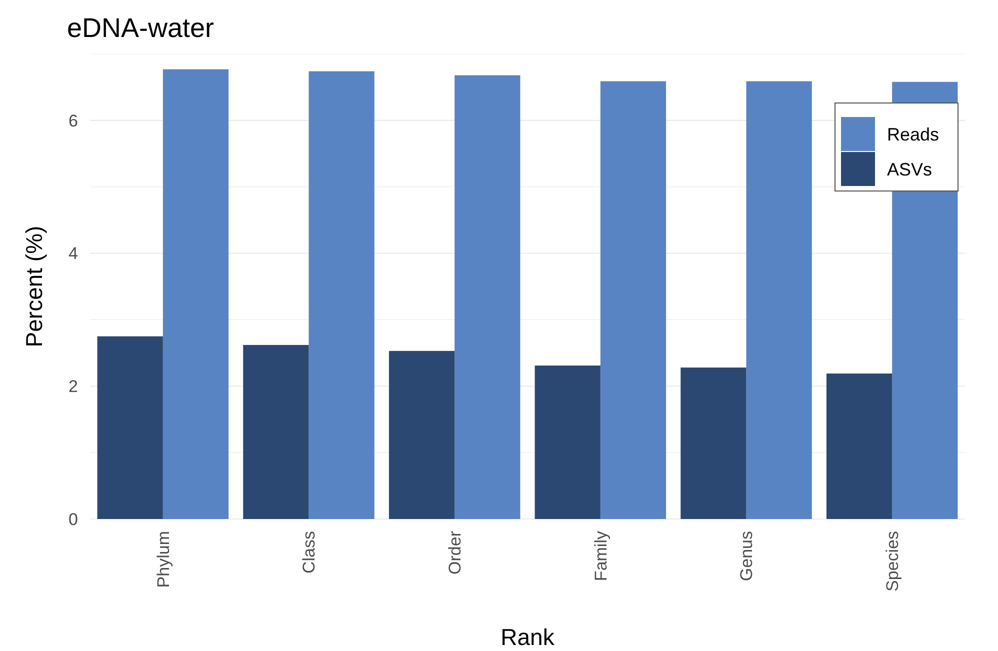 The width and height of the screenshot is (998, 651). Describe the element at coordinates (73, 120) in the screenshot. I see `y-tick-label: 6` at that location.